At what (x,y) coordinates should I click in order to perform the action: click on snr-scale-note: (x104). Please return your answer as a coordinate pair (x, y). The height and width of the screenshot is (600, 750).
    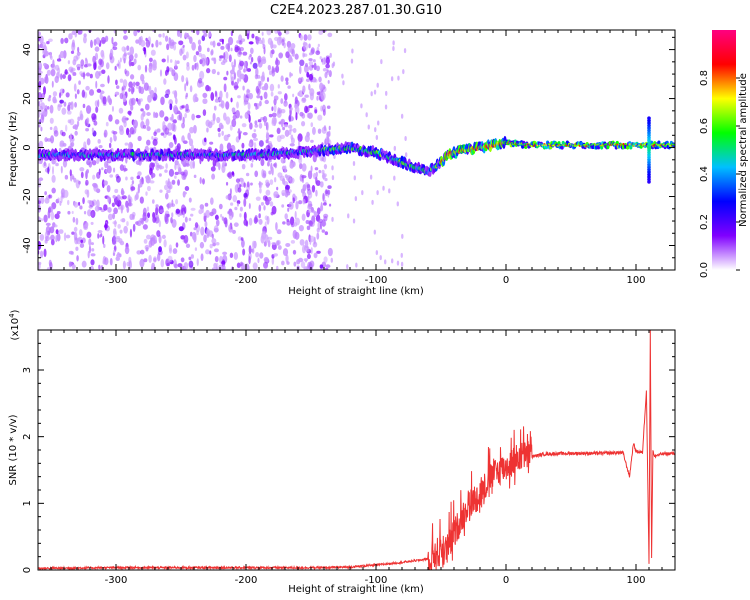
    Looking at the image, I should click on (14, 324).